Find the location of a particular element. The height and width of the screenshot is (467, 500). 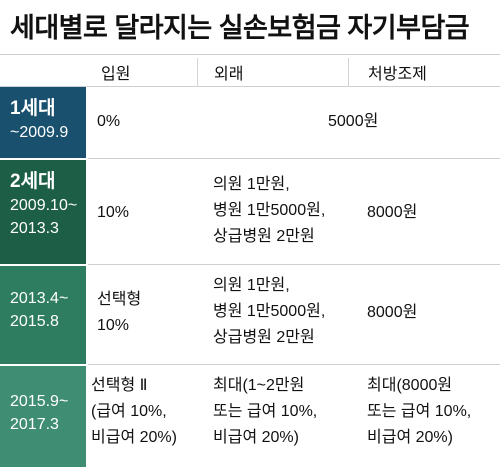

generation-2c-prescription: 최대(8000원 또는 급여 10%, 비급여 20%) is located at coordinates (419, 412).